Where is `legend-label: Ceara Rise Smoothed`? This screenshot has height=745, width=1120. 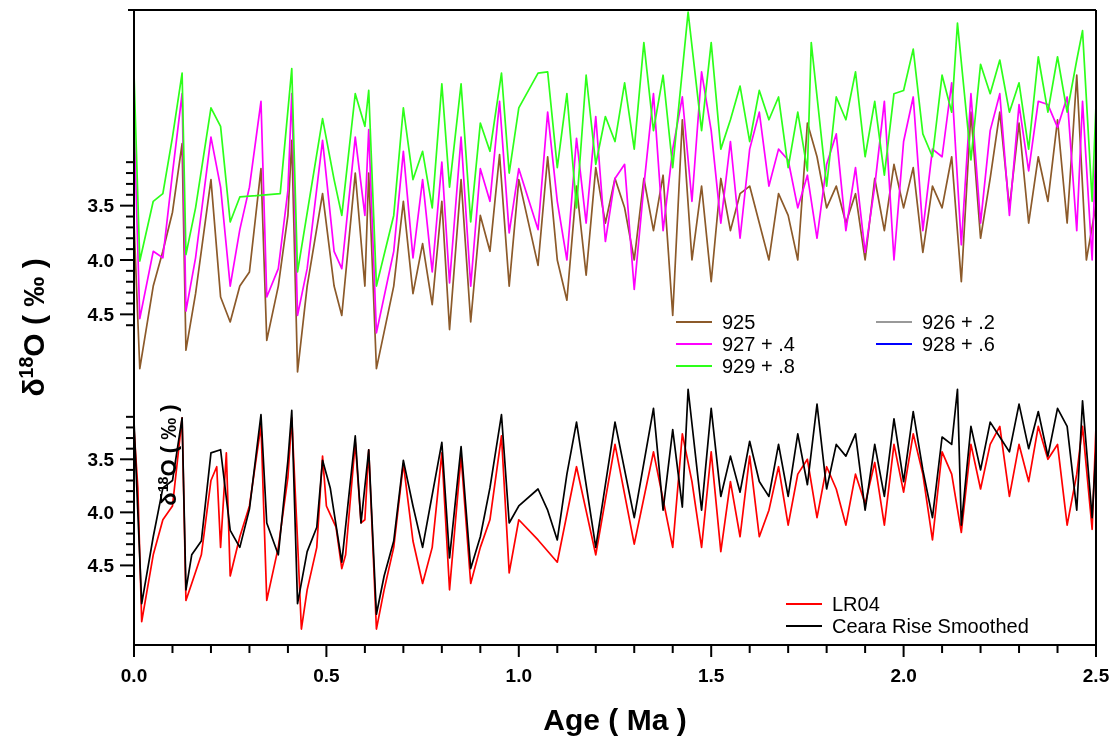
legend-label: Ceara Rise Smoothed is located at coordinates (930, 626).